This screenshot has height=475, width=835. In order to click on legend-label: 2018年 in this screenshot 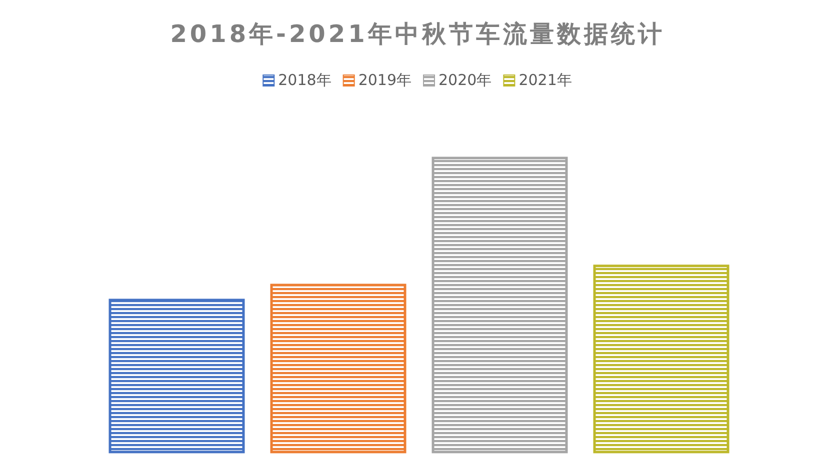, I will do `click(305, 80)`.